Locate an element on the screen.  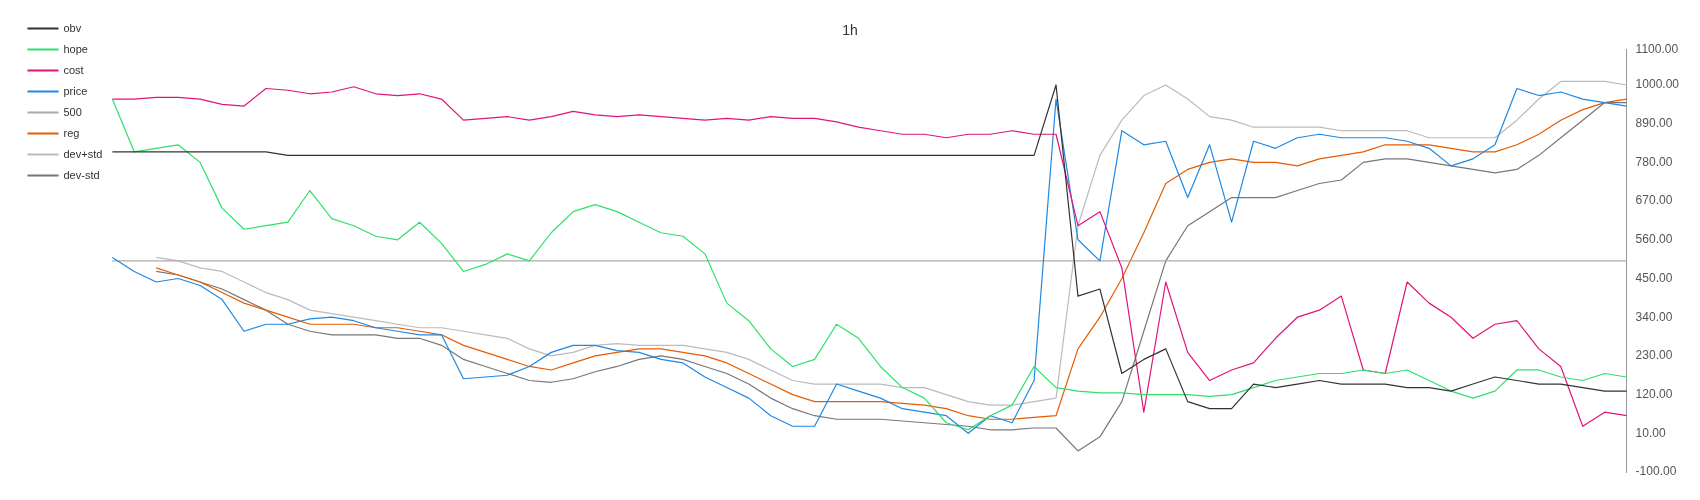
y-tick-label: 450.00 is located at coordinates (1654, 277).